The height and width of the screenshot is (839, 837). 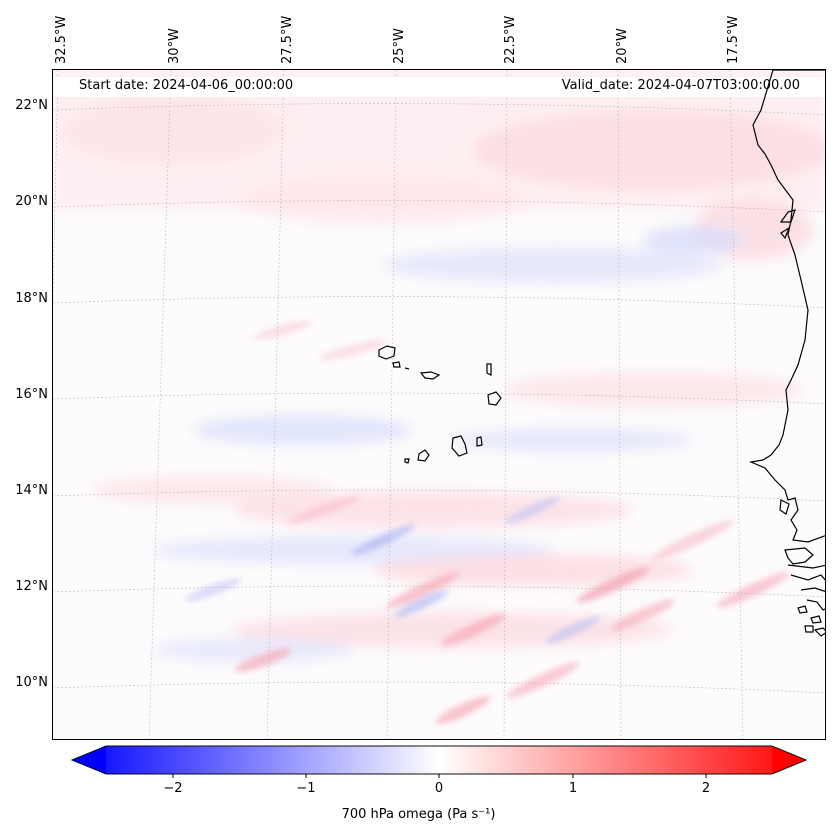 What do you see at coordinates (186, 85) in the screenshot?
I see `start-date-label: Start date: 2024-04-06_00:00:00` at bounding box center [186, 85].